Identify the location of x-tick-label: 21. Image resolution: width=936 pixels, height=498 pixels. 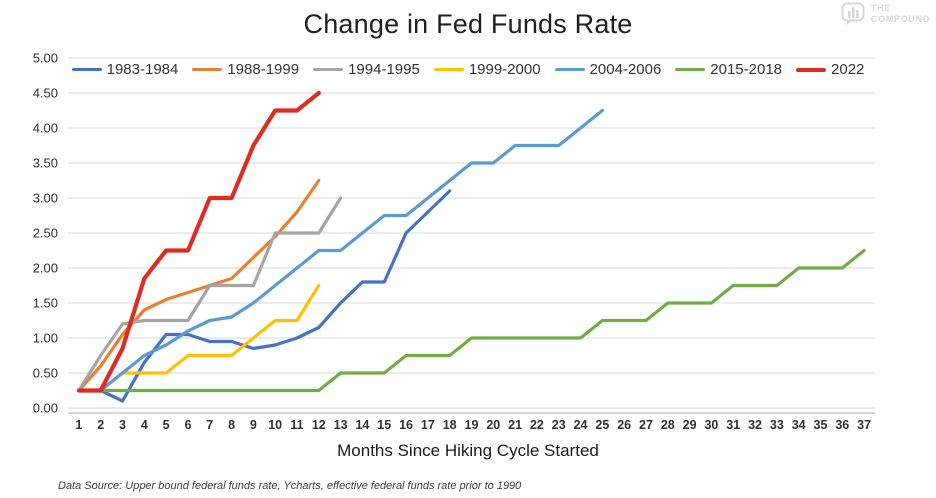
(515, 425).